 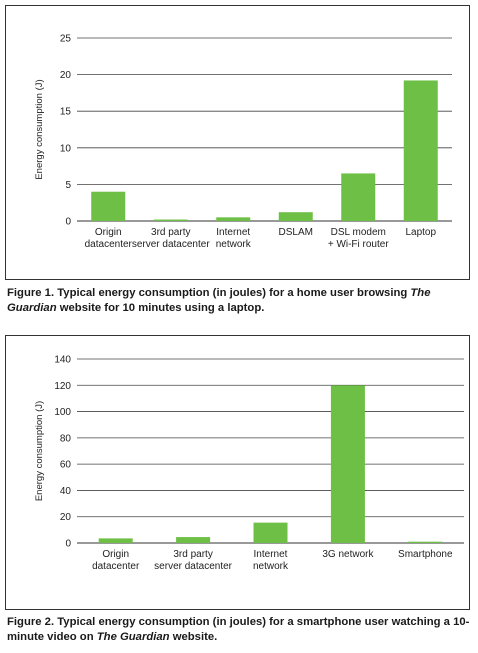 What do you see at coordinates (66, 112) in the screenshot?
I see `chart-1-y-tick-label: 15` at bounding box center [66, 112].